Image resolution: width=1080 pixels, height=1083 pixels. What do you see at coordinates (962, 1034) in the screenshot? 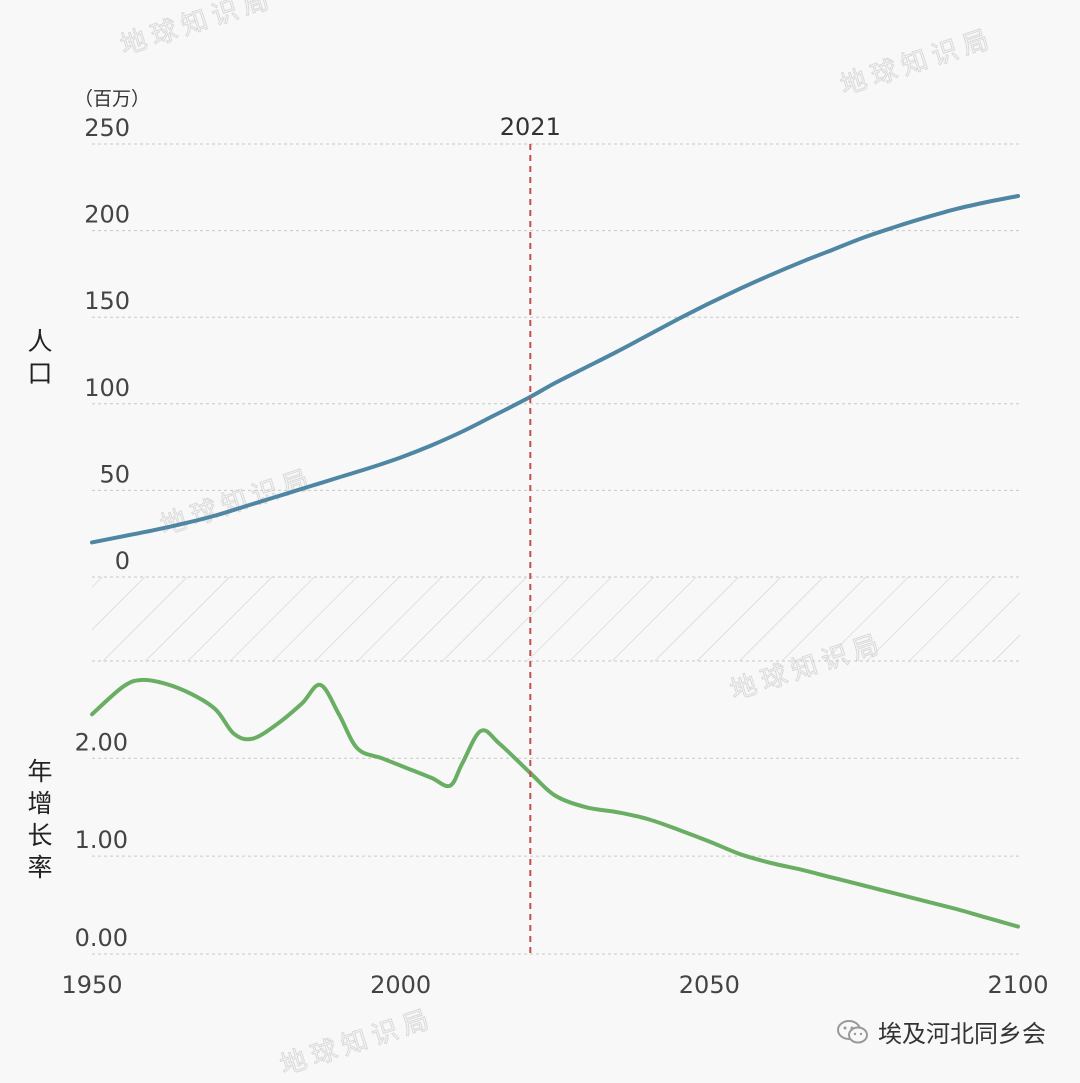
I see `source-label: 埃及河北同乡会` at bounding box center [962, 1034].